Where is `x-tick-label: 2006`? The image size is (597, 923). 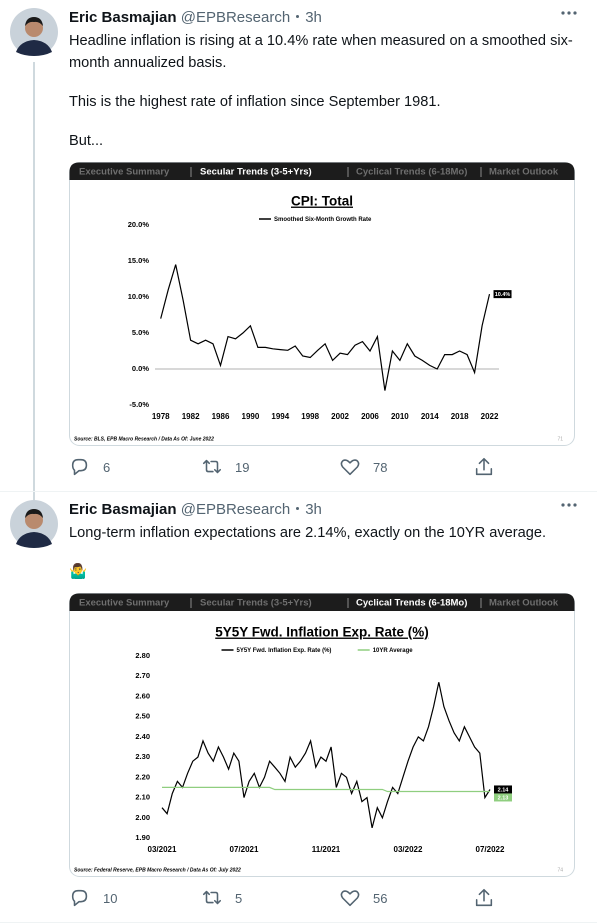
x-tick-label: 2006 is located at coordinates (370, 416).